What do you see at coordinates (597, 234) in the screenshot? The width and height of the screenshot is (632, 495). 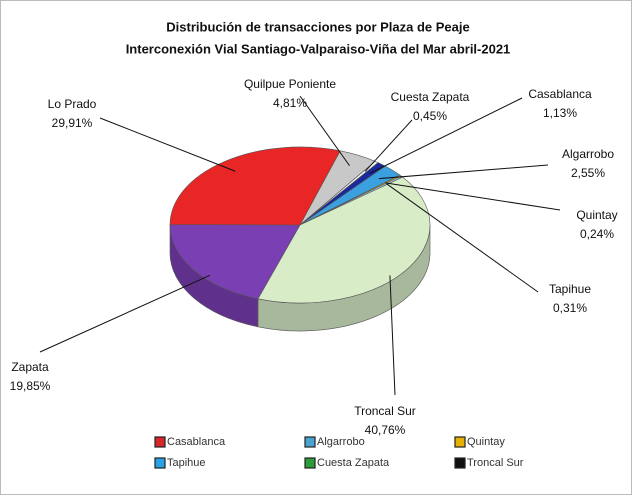 I see `value-label: 0,24%` at bounding box center [597, 234].